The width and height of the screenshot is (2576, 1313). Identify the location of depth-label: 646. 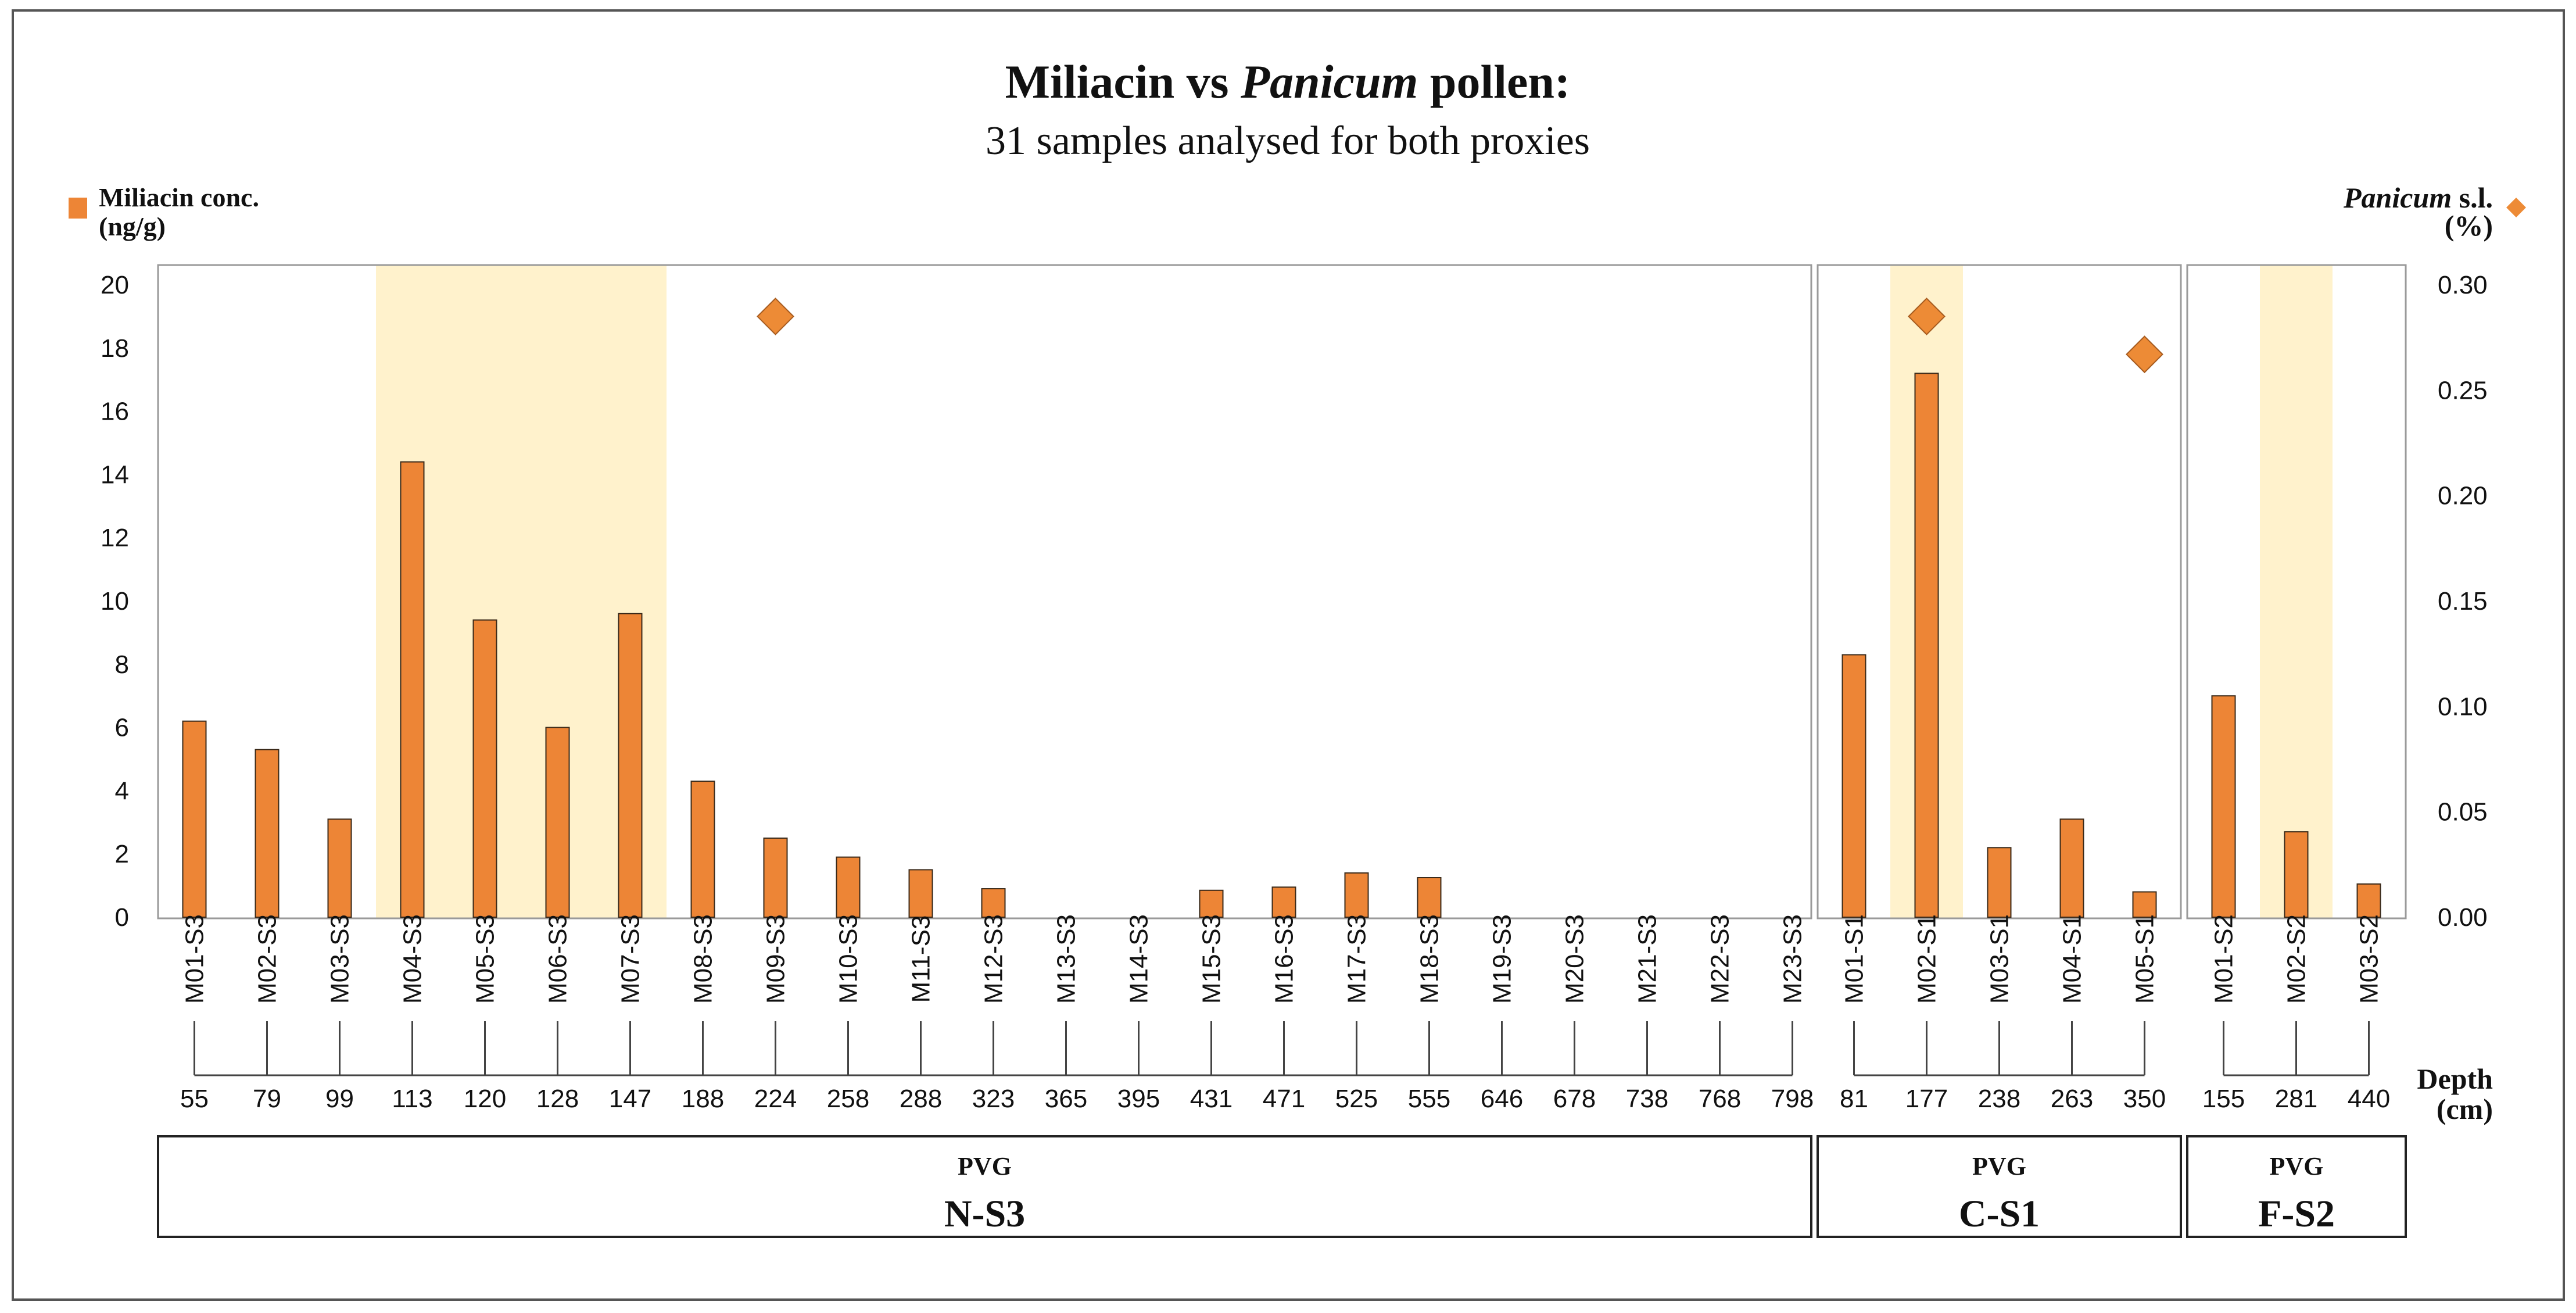
(1502, 1099).